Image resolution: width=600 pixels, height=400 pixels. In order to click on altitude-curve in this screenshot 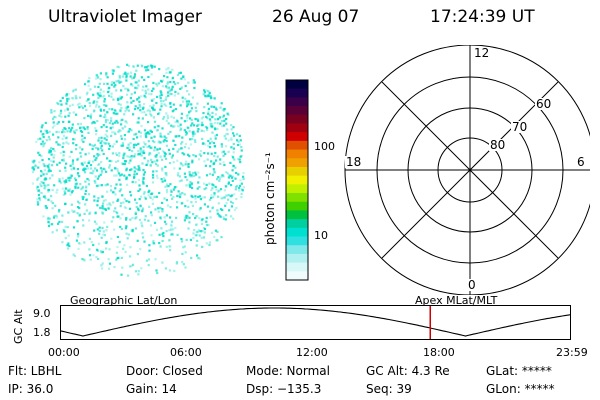, I will do `click(315, 322)`.